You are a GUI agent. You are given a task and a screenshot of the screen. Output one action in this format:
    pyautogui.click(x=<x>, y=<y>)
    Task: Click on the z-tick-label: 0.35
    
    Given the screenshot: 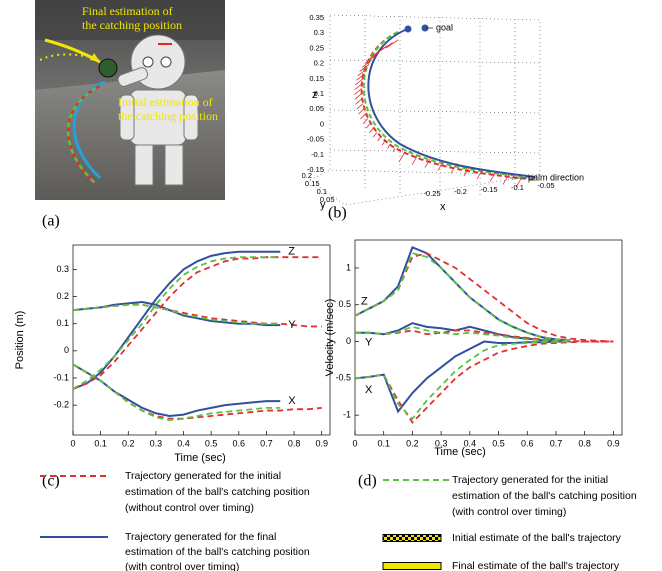 What is the action you would take?
    pyautogui.click(x=316, y=17)
    